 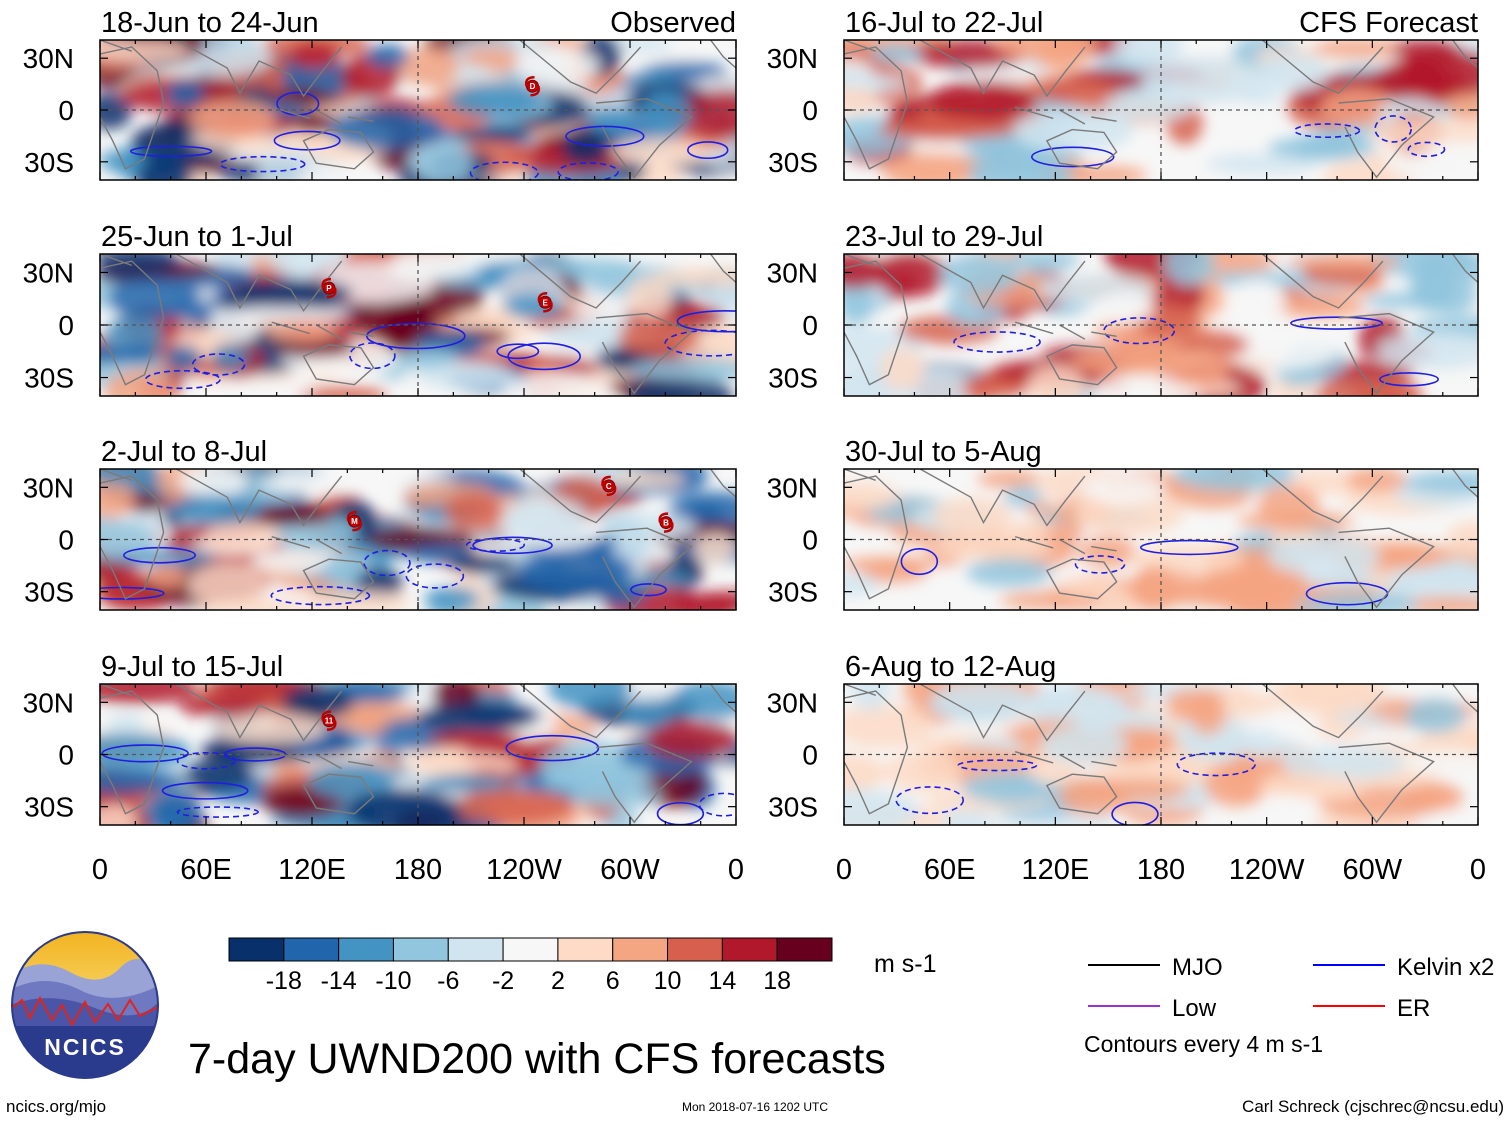 I want to click on panel-date-range: 30-Jul to 5-Aug, so click(x=943, y=452).